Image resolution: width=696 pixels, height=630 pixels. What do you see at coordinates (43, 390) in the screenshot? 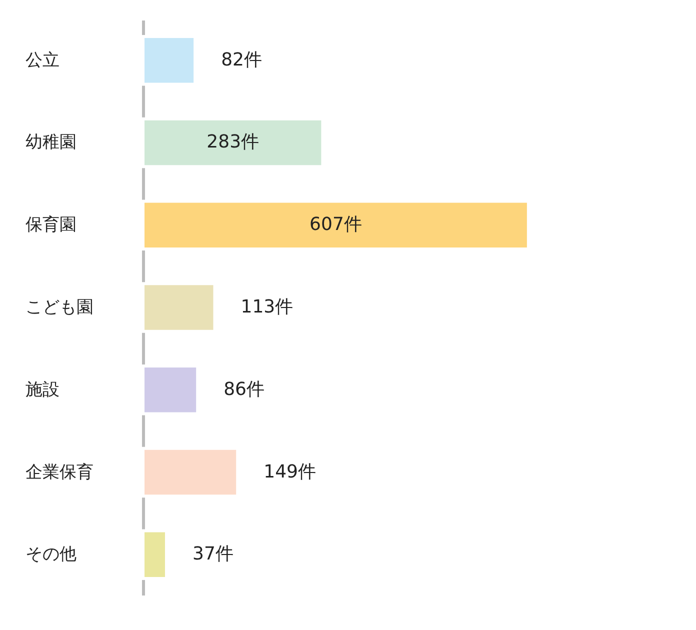
I see `y-tick-label: 施設` at bounding box center [43, 390].